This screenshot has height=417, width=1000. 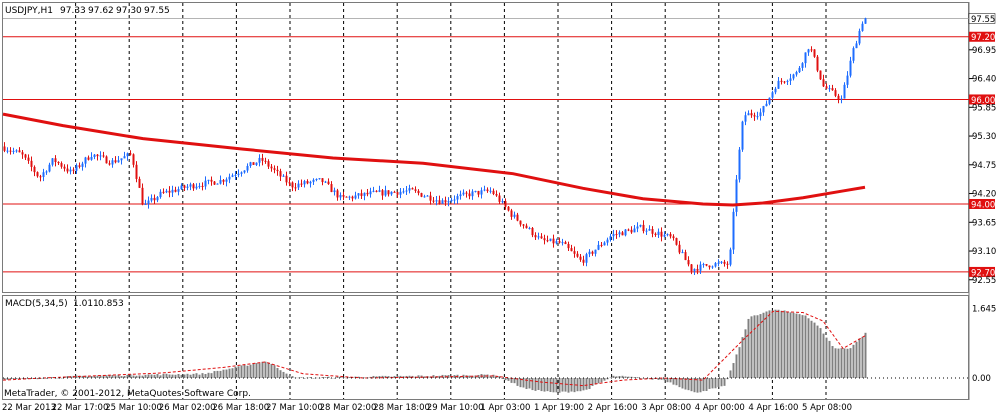 I want to click on level-tag, so click(x=982, y=99).